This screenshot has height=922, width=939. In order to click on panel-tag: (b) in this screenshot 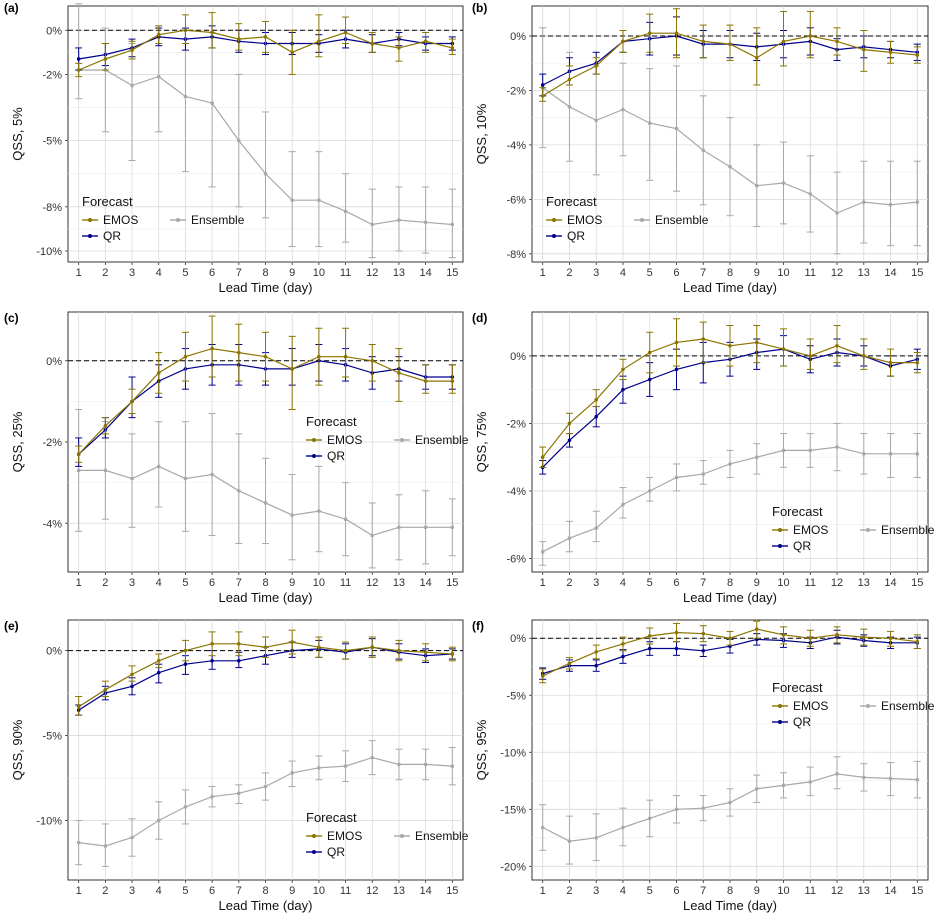, I will do `click(479, 8)`.